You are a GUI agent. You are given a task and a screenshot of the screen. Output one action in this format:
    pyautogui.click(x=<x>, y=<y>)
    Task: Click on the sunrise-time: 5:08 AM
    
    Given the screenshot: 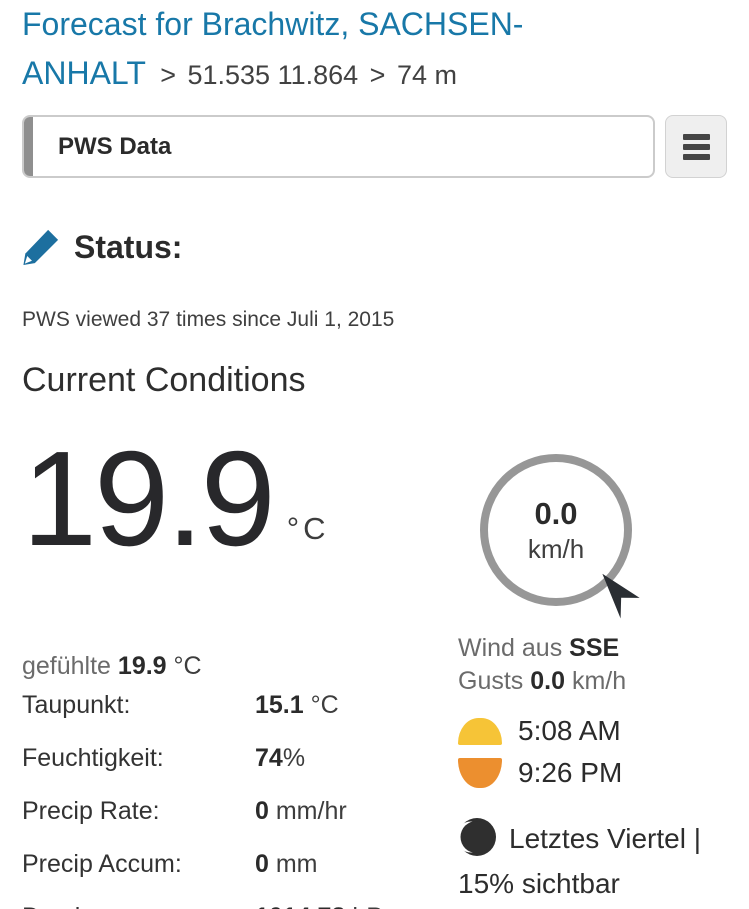 What is the action you would take?
    pyautogui.click(x=569, y=730)
    